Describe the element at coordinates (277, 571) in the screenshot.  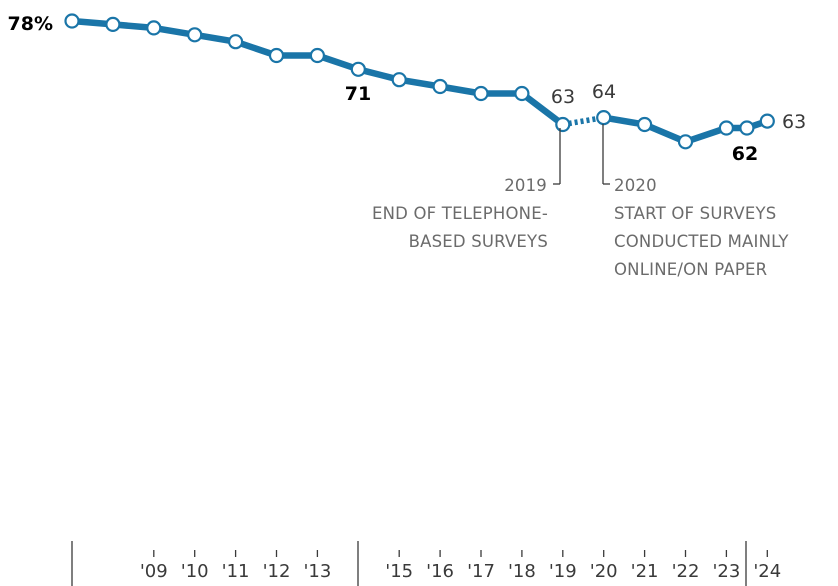
I see `x-tick-label: '12` at that location.